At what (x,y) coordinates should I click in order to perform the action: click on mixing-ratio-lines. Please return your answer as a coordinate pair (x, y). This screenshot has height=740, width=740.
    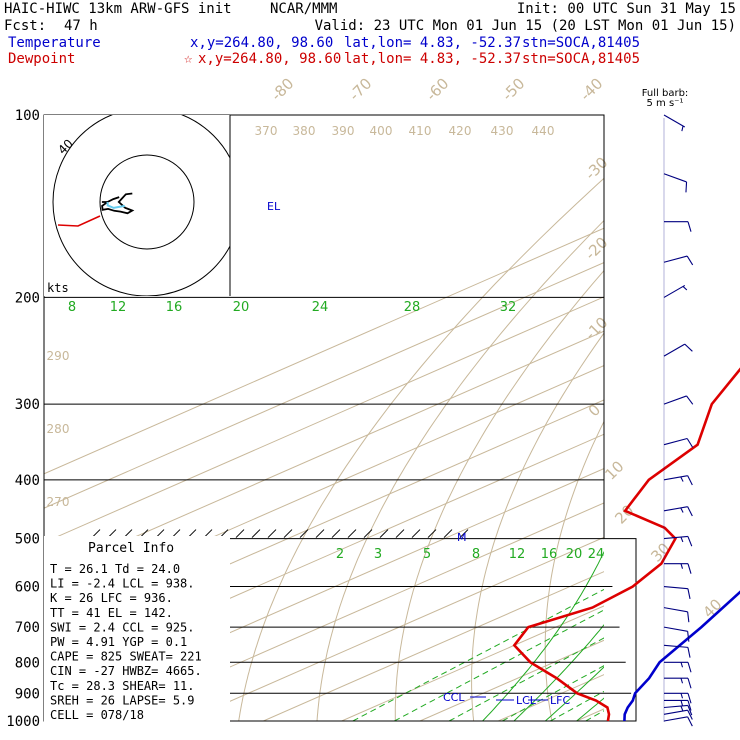
    Looking at the image, I should click on (478, 654).